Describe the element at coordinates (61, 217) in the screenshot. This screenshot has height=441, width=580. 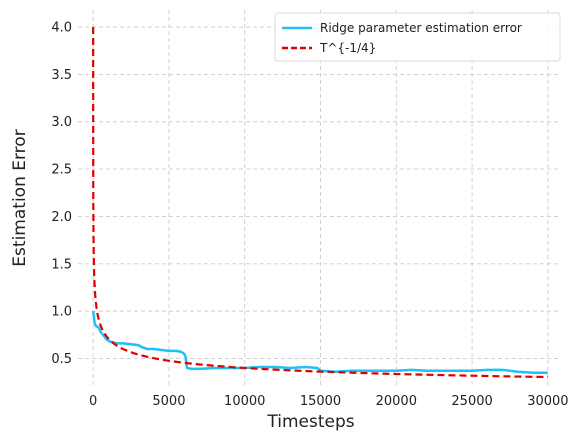
I see `y-tick-label: 2.0` at that location.